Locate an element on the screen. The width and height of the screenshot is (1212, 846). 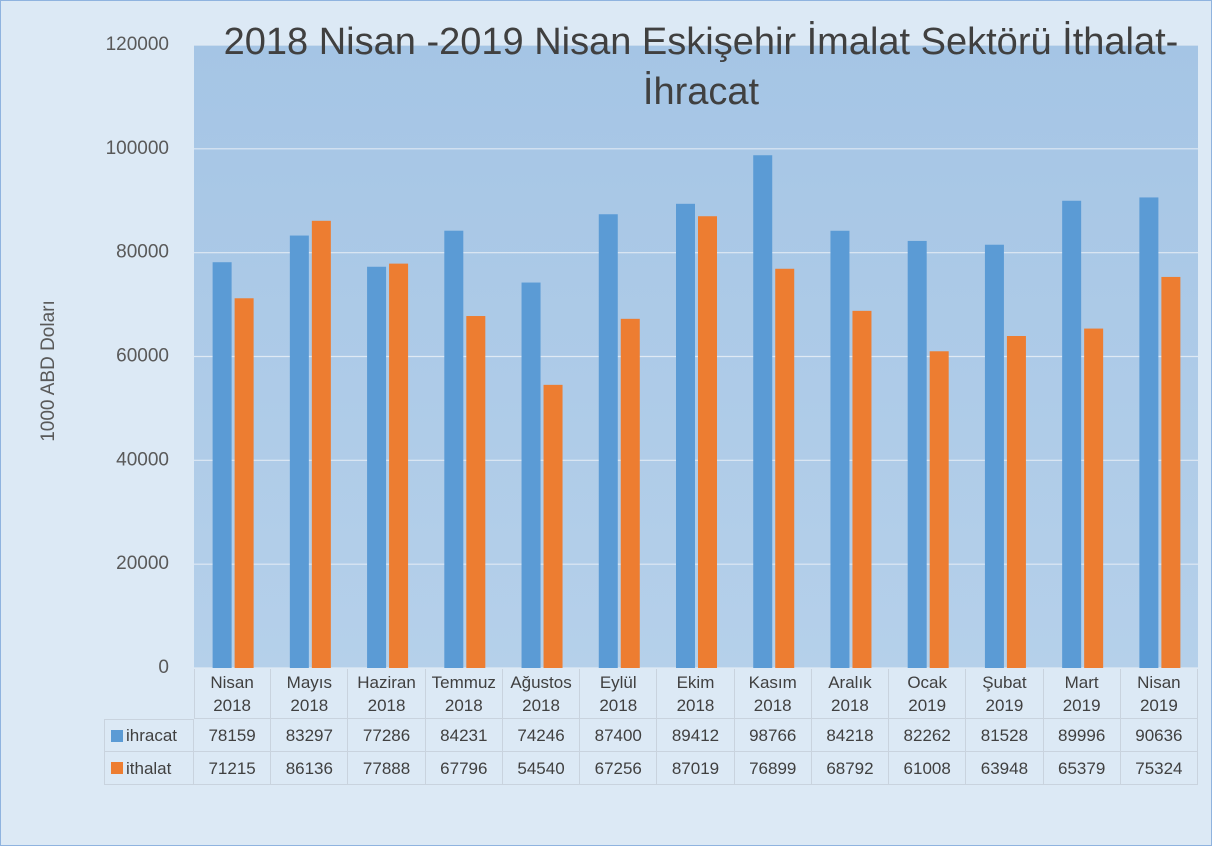
data-table-value: 77888 is located at coordinates (387, 768).